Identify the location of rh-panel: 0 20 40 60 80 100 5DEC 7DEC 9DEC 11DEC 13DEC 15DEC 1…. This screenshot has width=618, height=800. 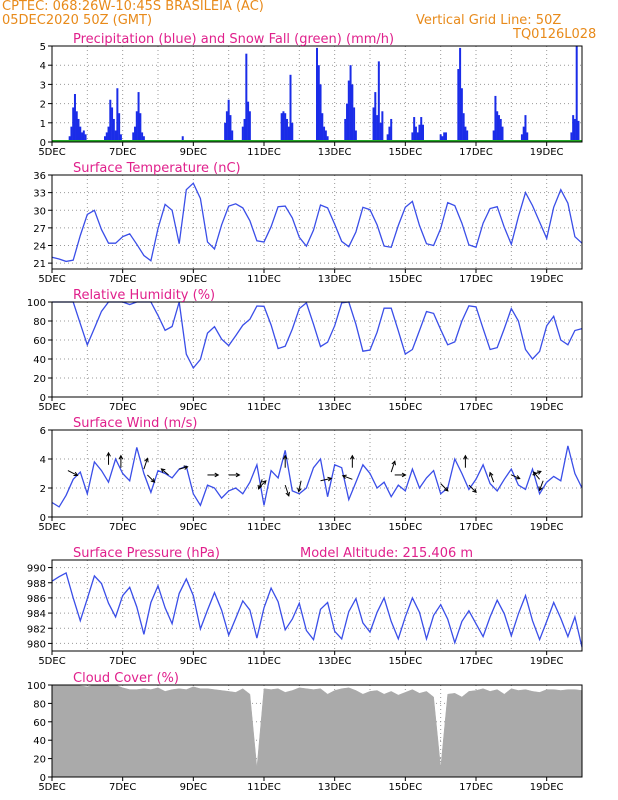
(305, 350).